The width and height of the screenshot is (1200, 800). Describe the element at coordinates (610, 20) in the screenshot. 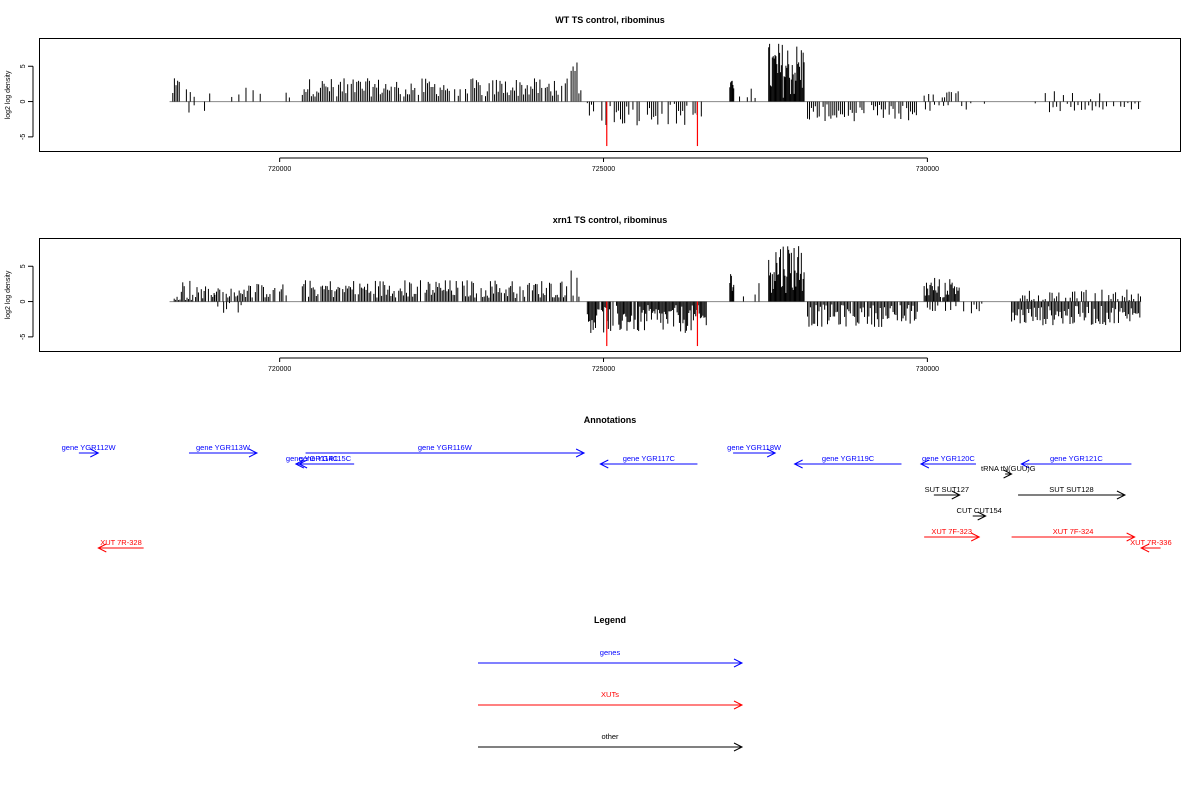

I see `panel-title: WT TS control, ribominus` at that location.